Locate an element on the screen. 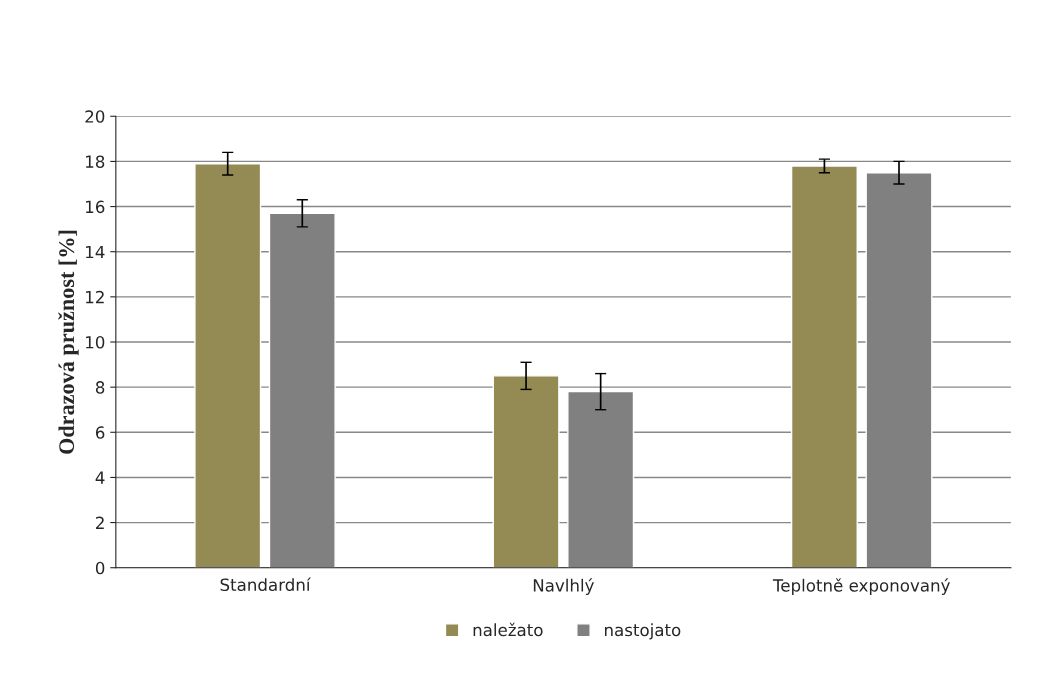  y-tick-label: 0 is located at coordinates (100, 568).